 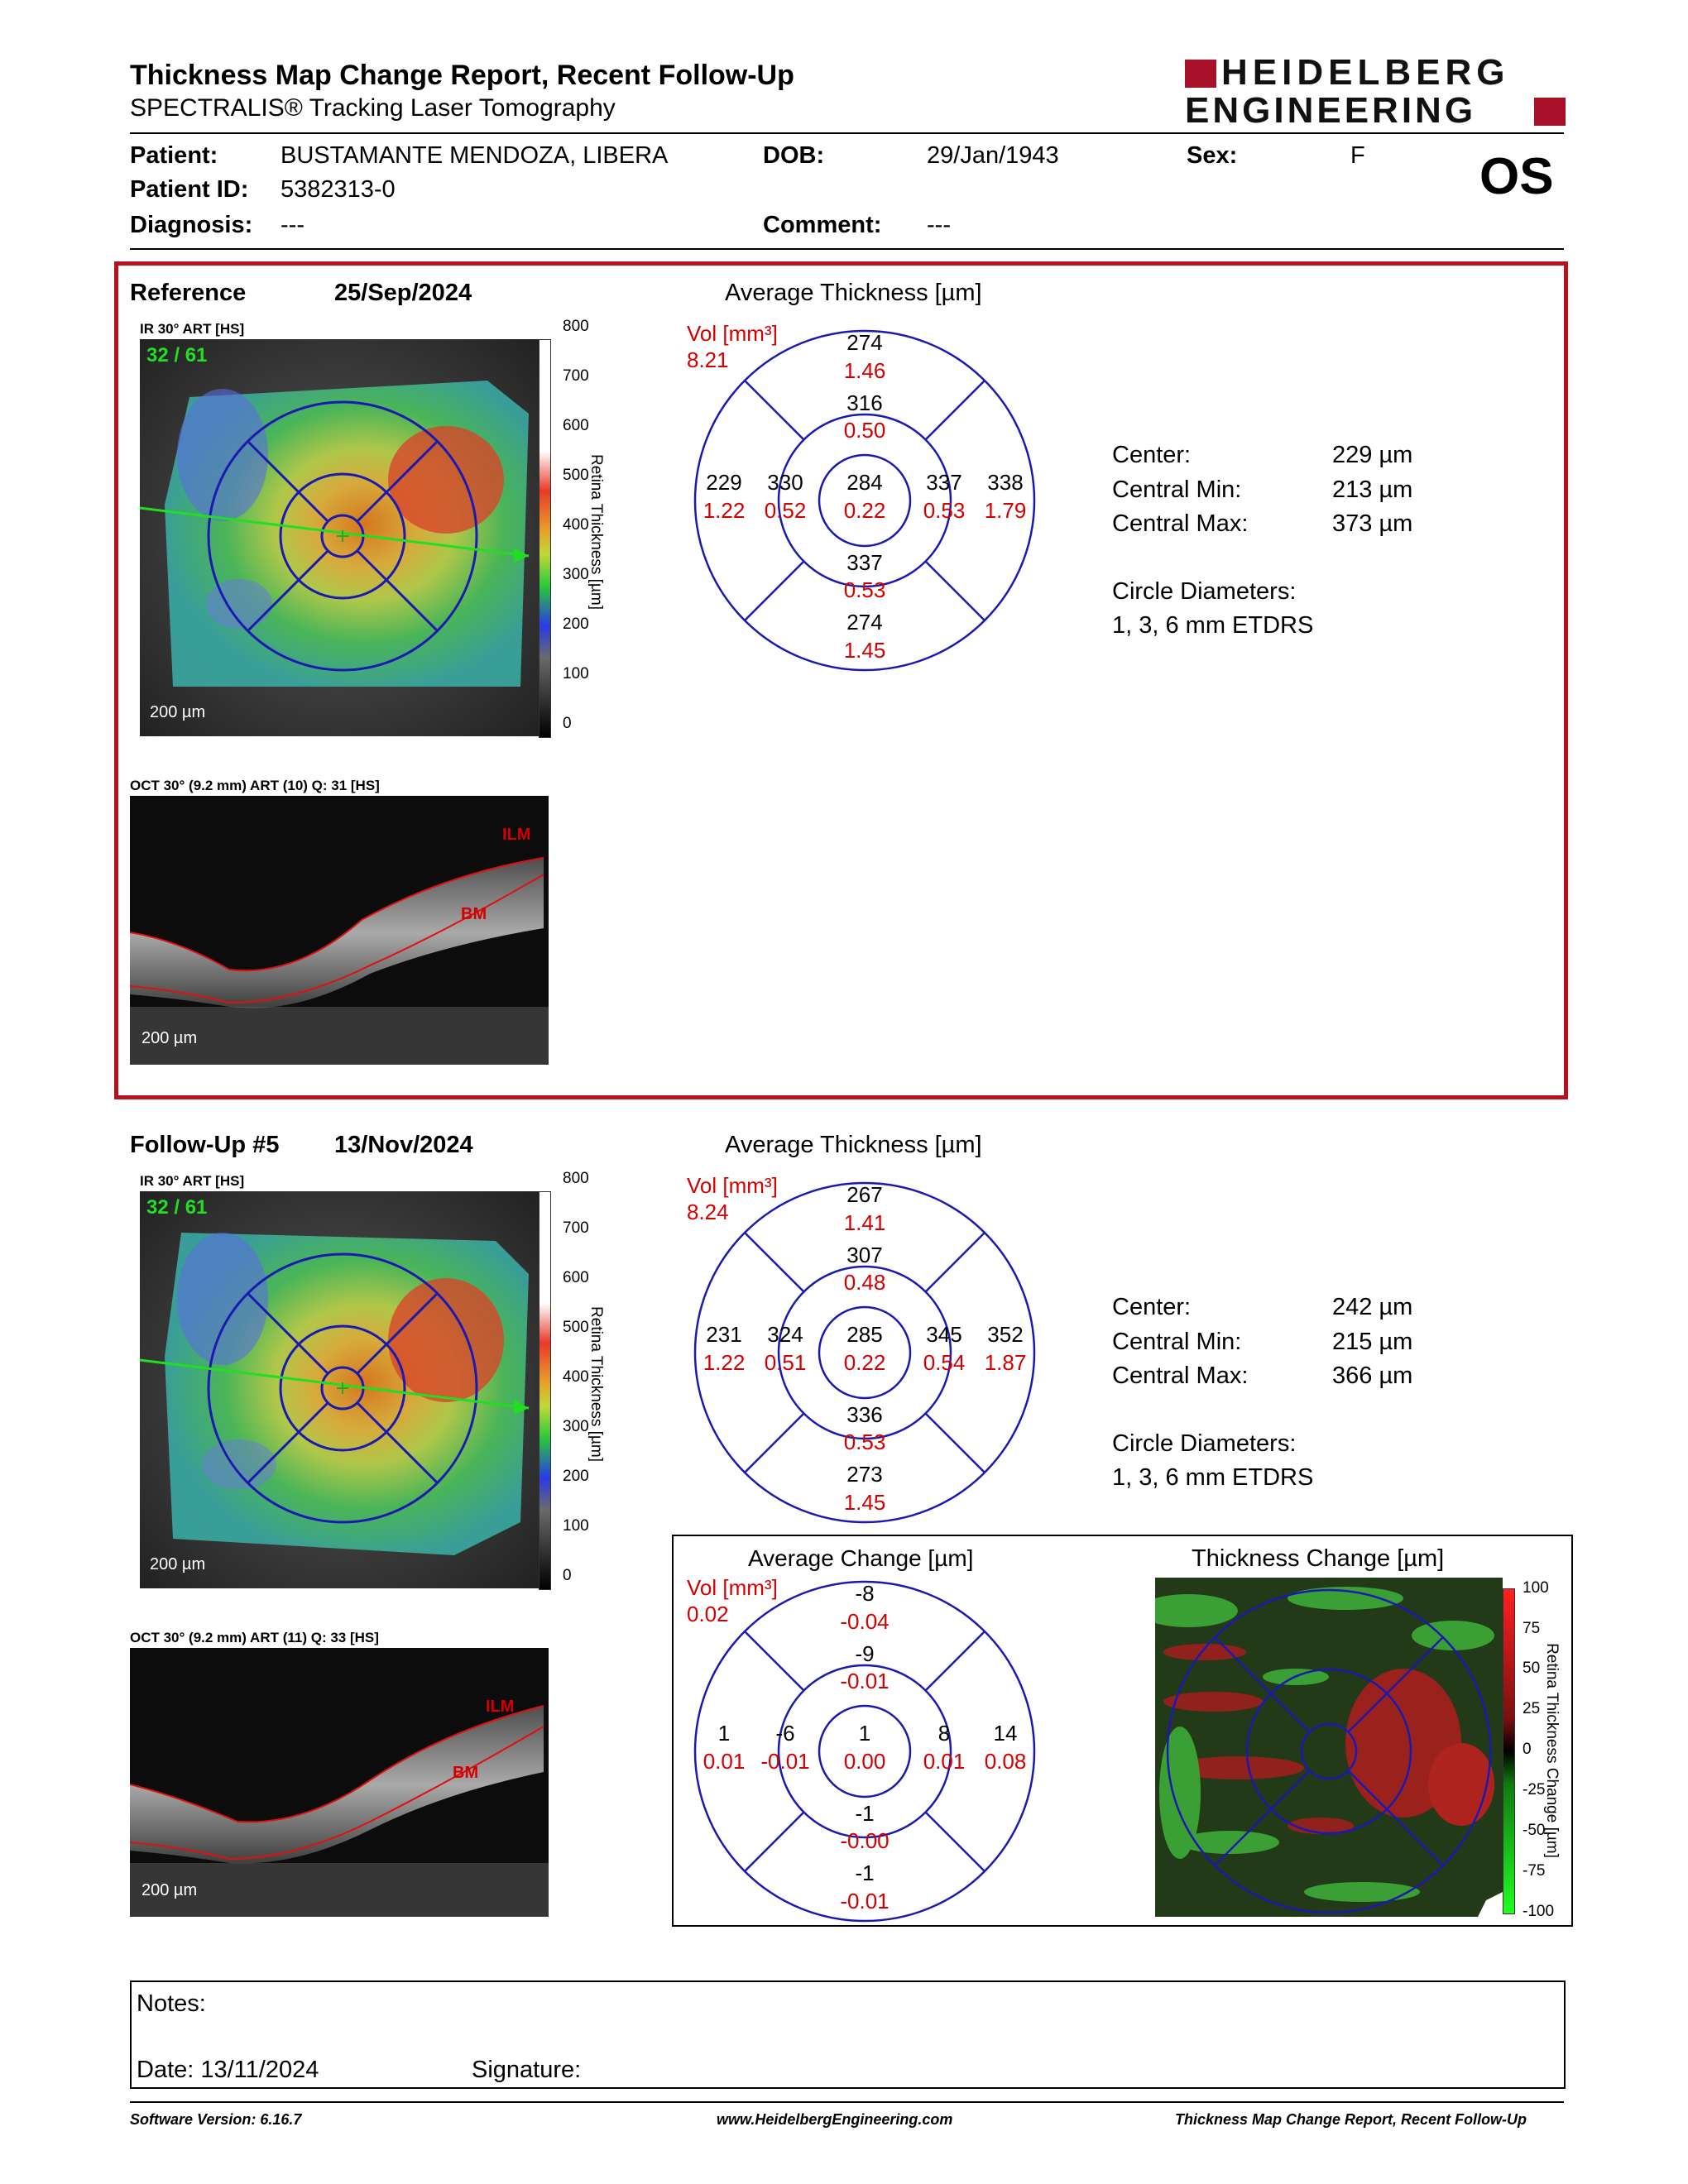 What do you see at coordinates (865, 1282) in the screenshot?
I see `fu-inner-top-vol: 0.48` at bounding box center [865, 1282].